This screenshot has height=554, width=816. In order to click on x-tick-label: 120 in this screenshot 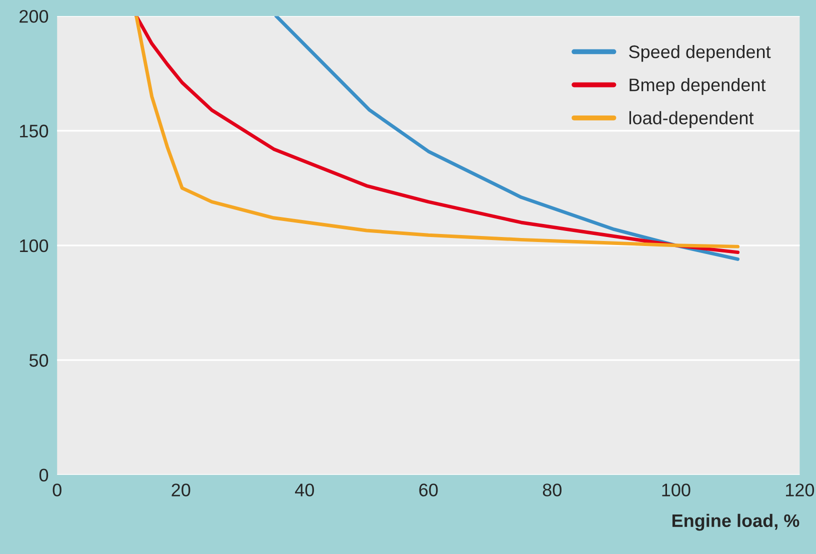, I will do `click(800, 490)`.